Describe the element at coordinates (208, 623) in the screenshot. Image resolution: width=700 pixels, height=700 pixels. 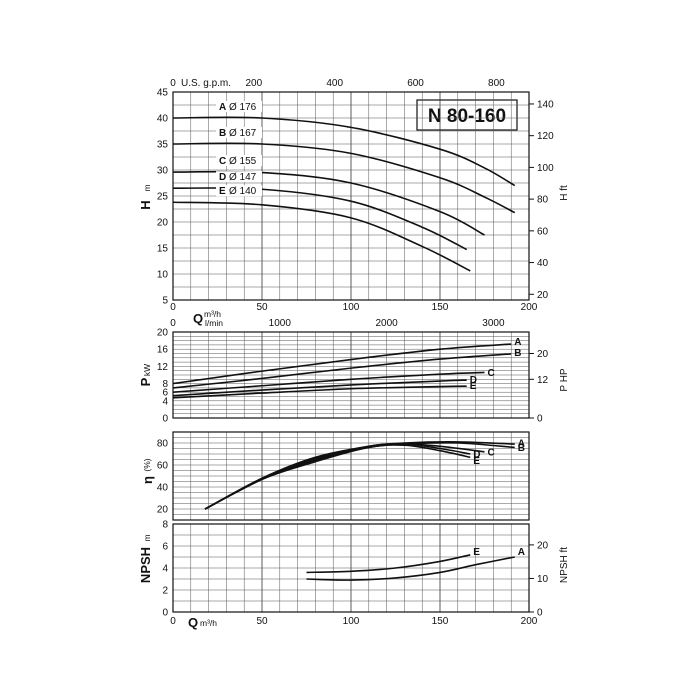
I see `x-axis-unit-2: m³/h` at that location.